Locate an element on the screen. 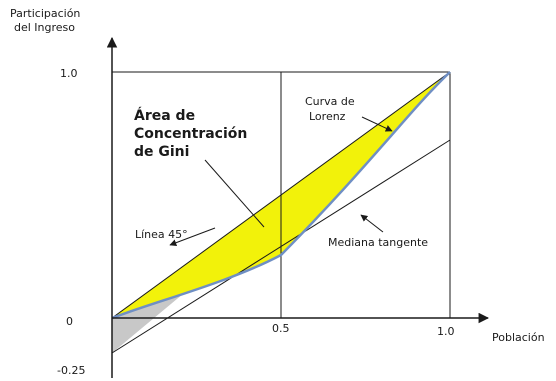 This screenshot has width=556, height=381. lorenz-label-line1: Curva de is located at coordinates (330, 101).